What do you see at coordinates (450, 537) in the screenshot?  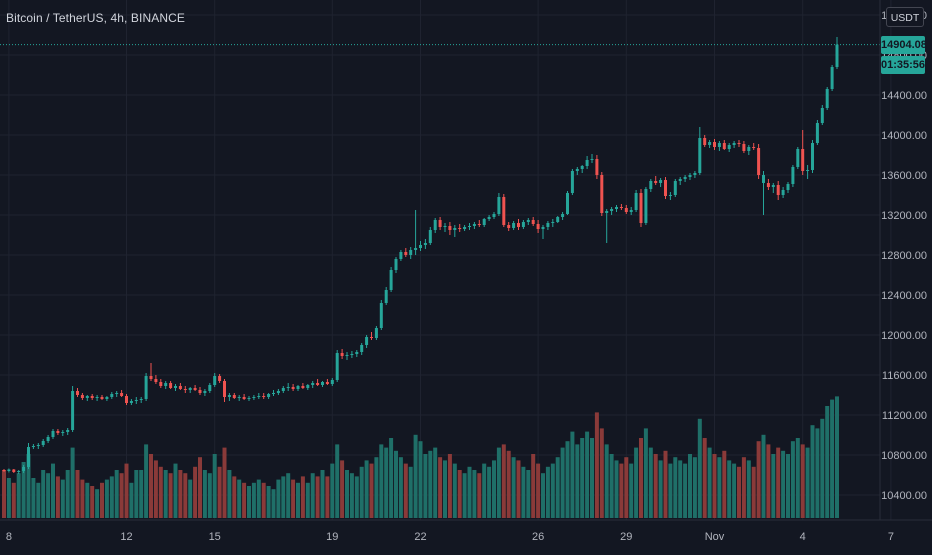 I see `time-axis: 8 12 15 19 22 26 29 Nov 4 7` at bounding box center [450, 537].